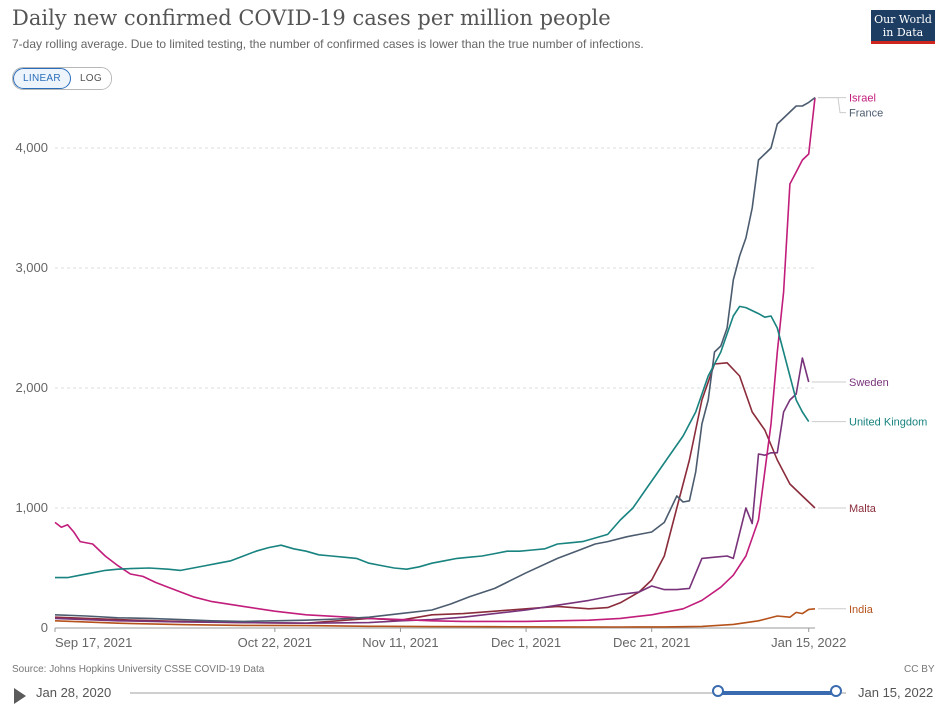 Image resolution: width=946 pixels, height=704 pixels. What do you see at coordinates (869, 383) in the screenshot?
I see `legend-label-sweden: Sweden` at bounding box center [869, 383].